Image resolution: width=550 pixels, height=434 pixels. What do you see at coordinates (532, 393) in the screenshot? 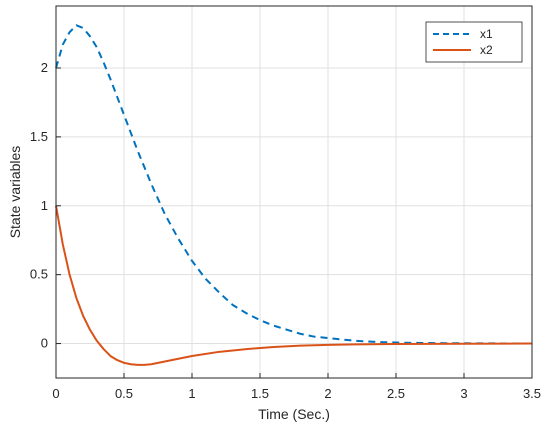
I see `x-tick-label: 3.5` at bounding box center [532, 393].